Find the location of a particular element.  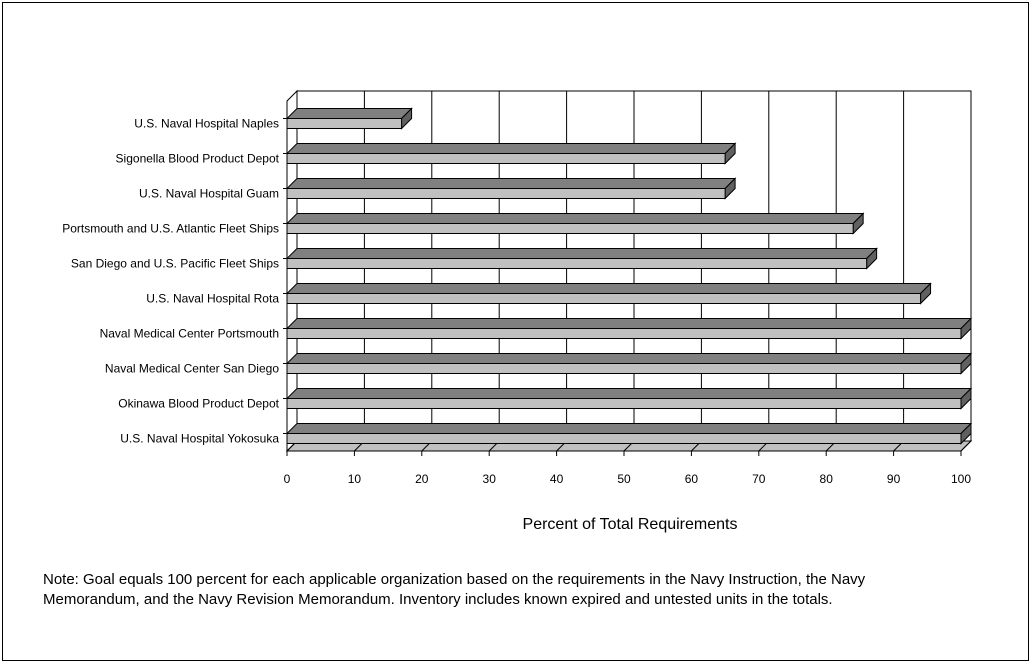

x-tick-label: 0 is located at coordinates (287, 479).